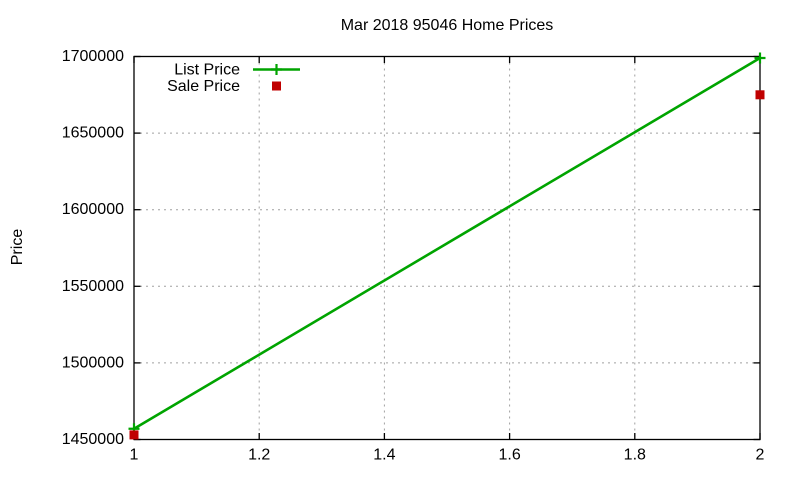 The height and width of the screenshot is (480, 800). What do you see at coordinates (259, 455) in the screenshot?
I see `x-tick-label: 1.2` at bounding box center [259, 455].